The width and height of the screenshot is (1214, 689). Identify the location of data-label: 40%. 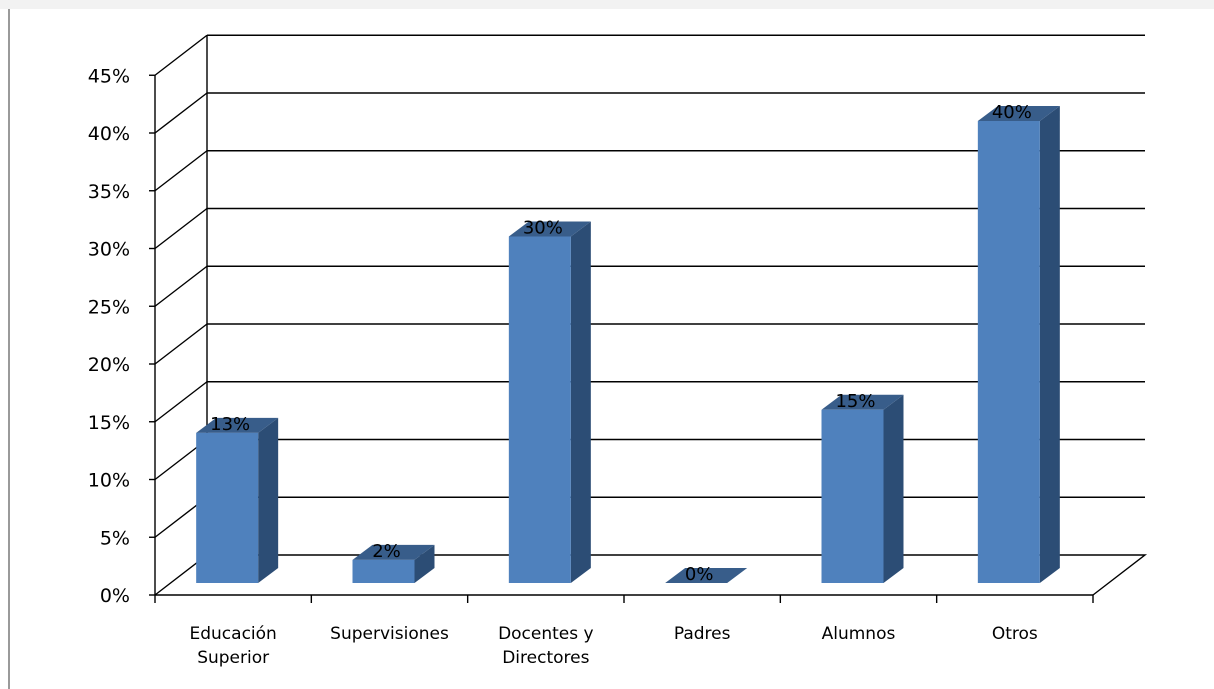
(1012, 112).